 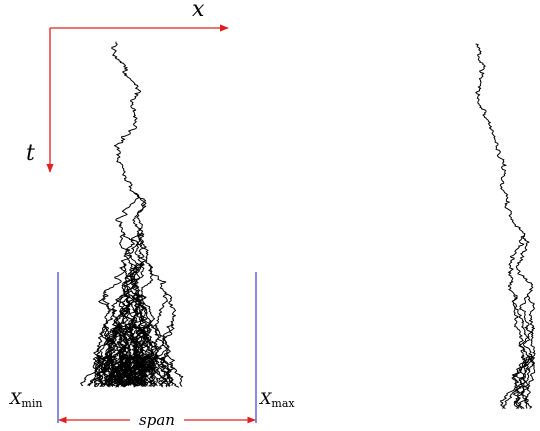 I want to click on x-axis-label: x, so click(x=198, y=11).